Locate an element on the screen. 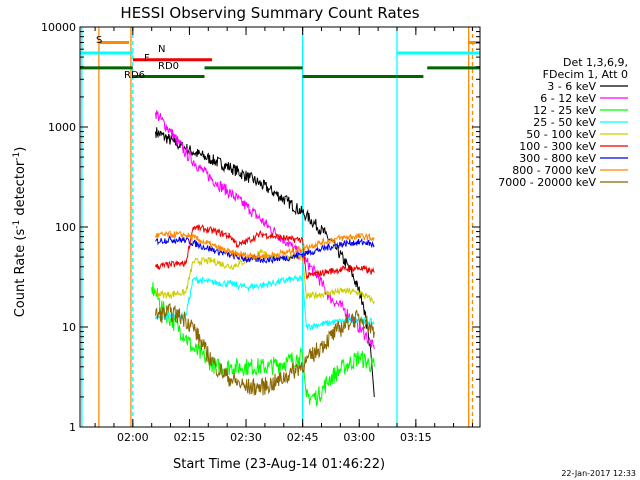 The height and width of the screenshot is (480, 640). legend-label-6: 300 - 800 keV is located at coordinates (557, 158).